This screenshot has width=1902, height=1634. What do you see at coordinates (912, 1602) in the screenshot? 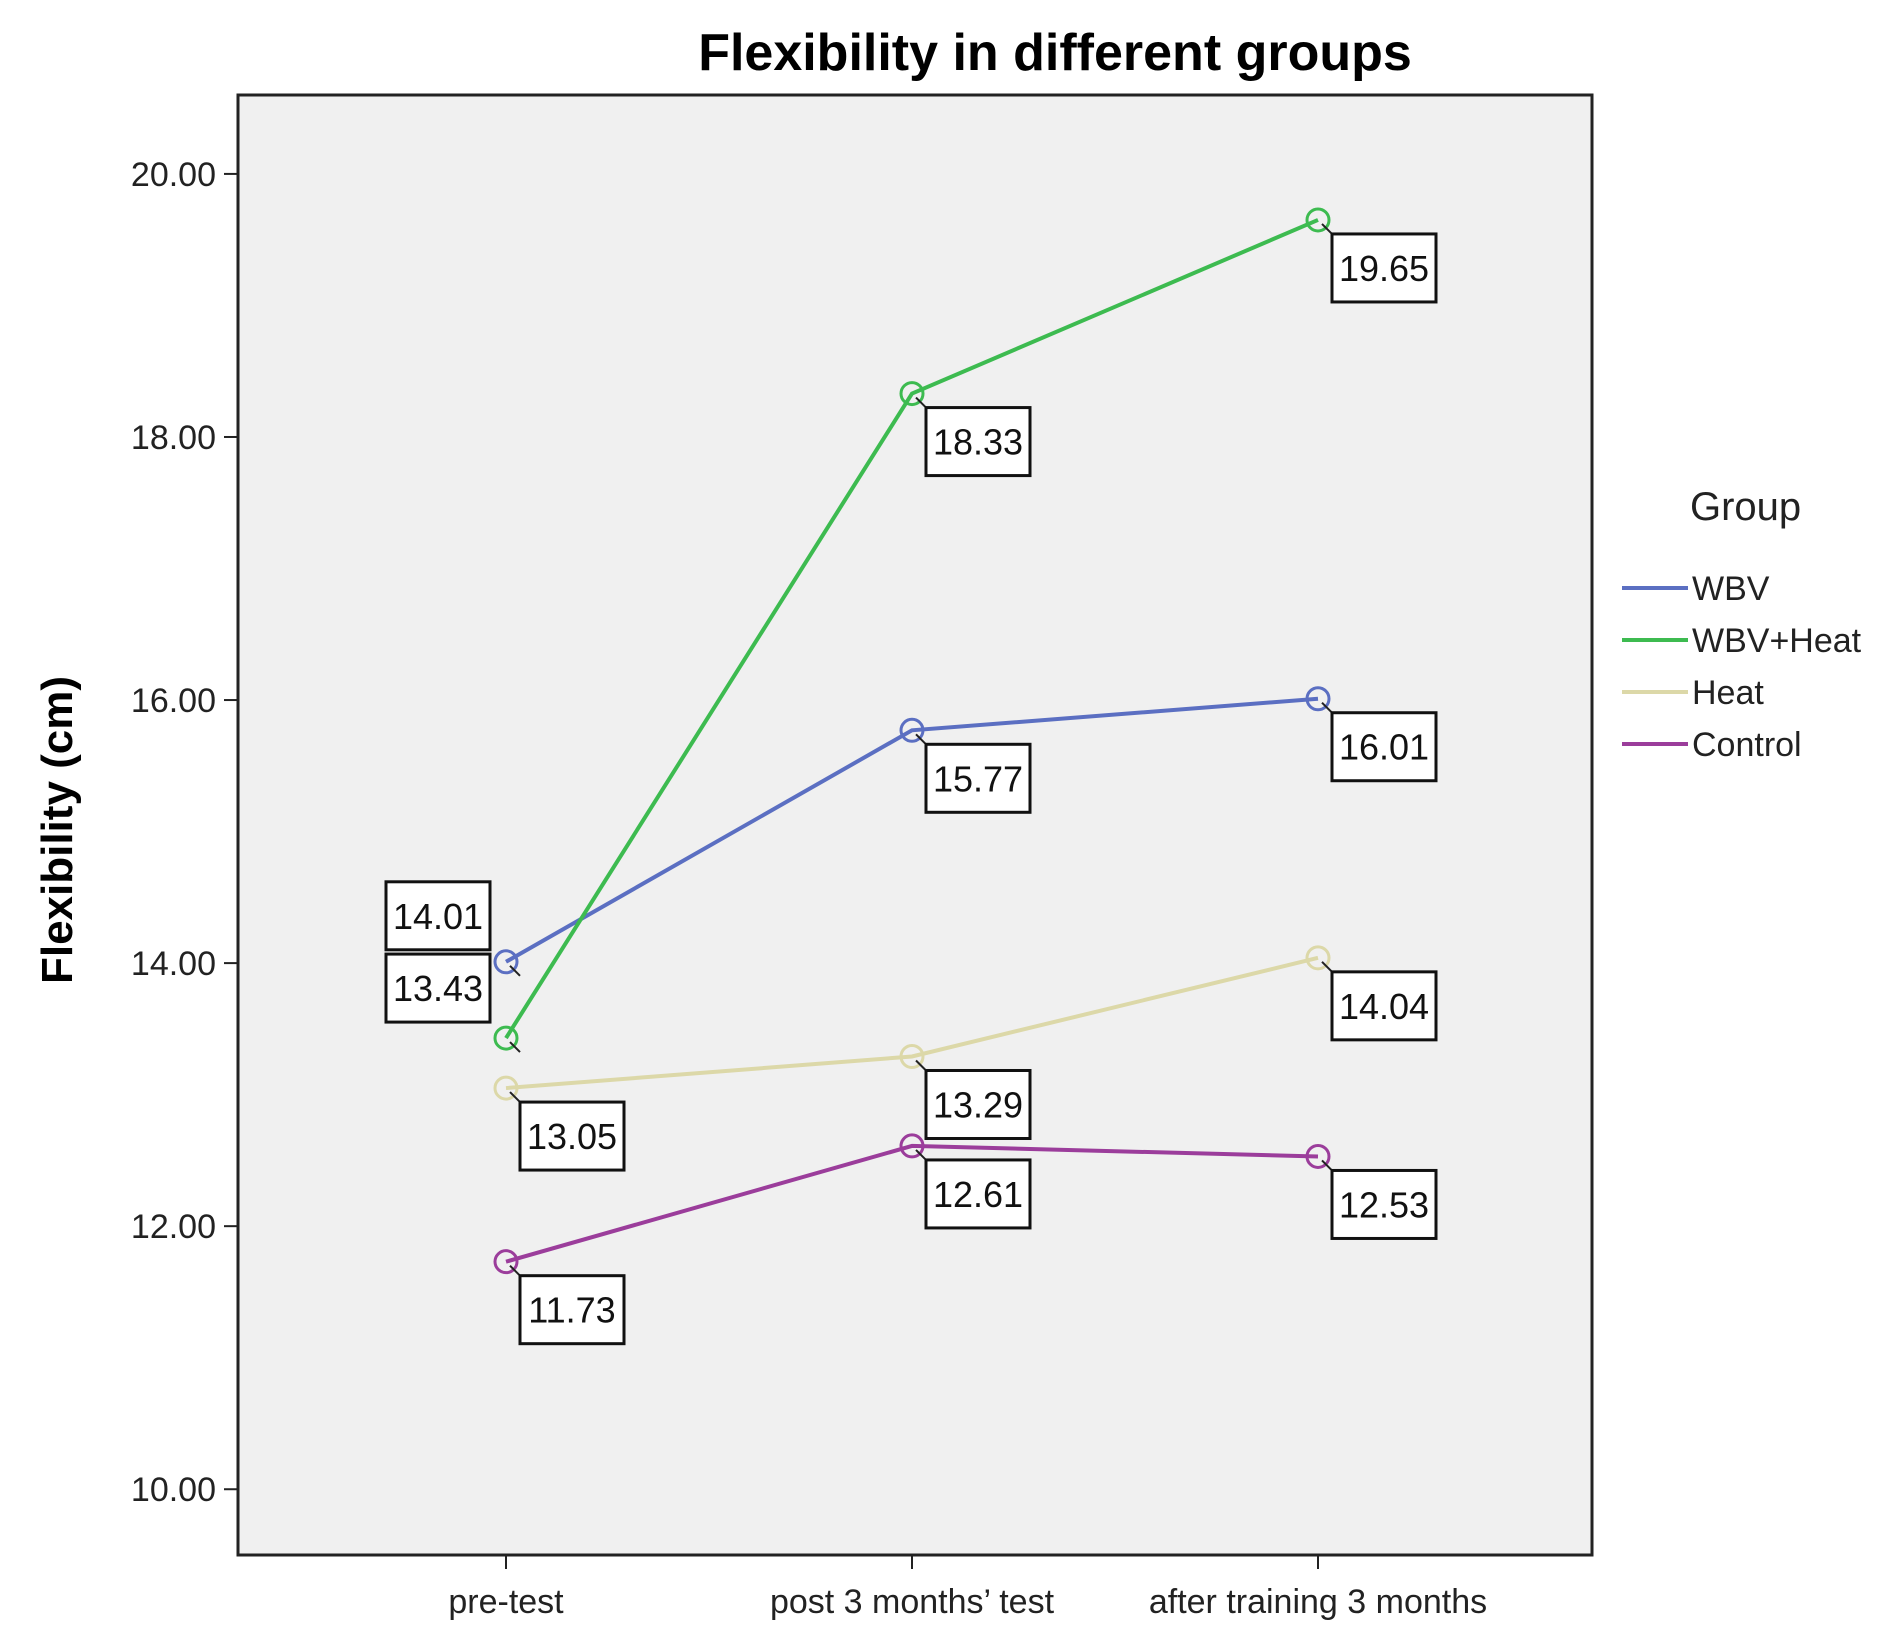
I see `x-tick-label: post 3 months’ test` at bounding box center [912, 1602].